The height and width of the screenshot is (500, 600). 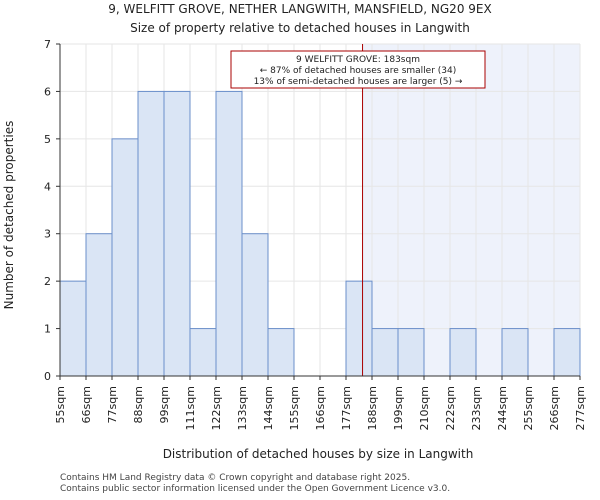 What do you see at coordinates (268, 408) in the screenshot?
I see `x-tick-label: 144sqm` at bounding box center [268, 408].